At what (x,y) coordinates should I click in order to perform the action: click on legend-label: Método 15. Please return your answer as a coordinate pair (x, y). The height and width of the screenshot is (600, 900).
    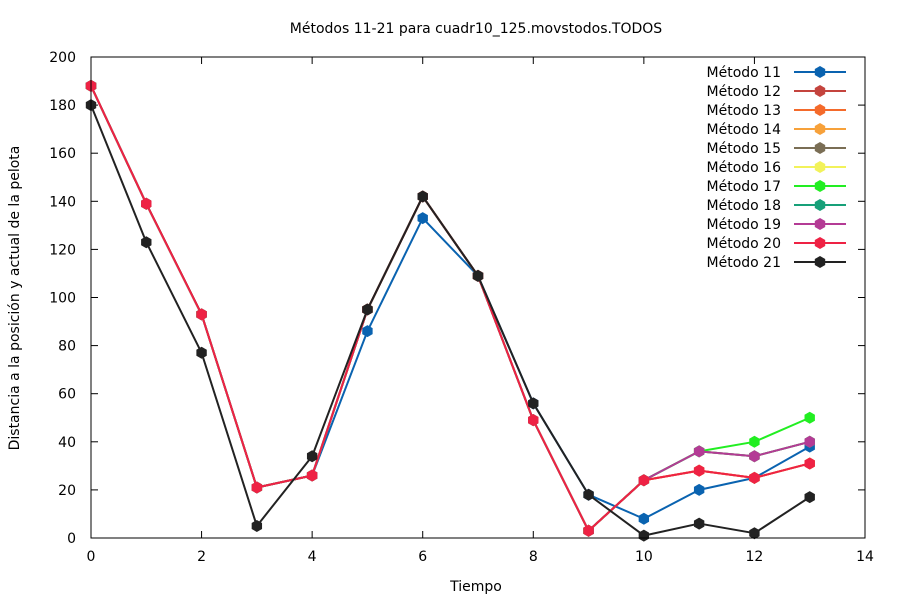
    Looking at the image, I should click on (744, 149).